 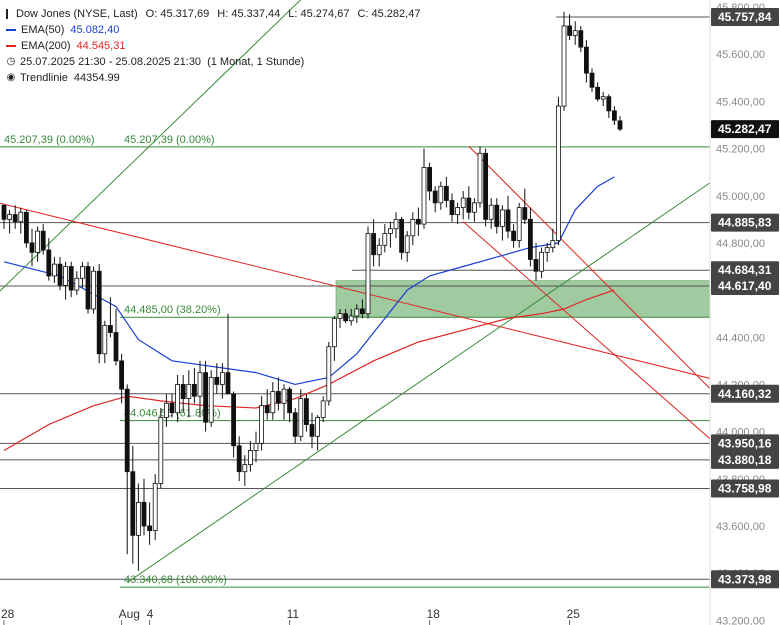 What do you see at coordinates (745, 17) in the screenshot?
I see `price-level-tag-label: 45.757,84` at bounding box center [745, 17].